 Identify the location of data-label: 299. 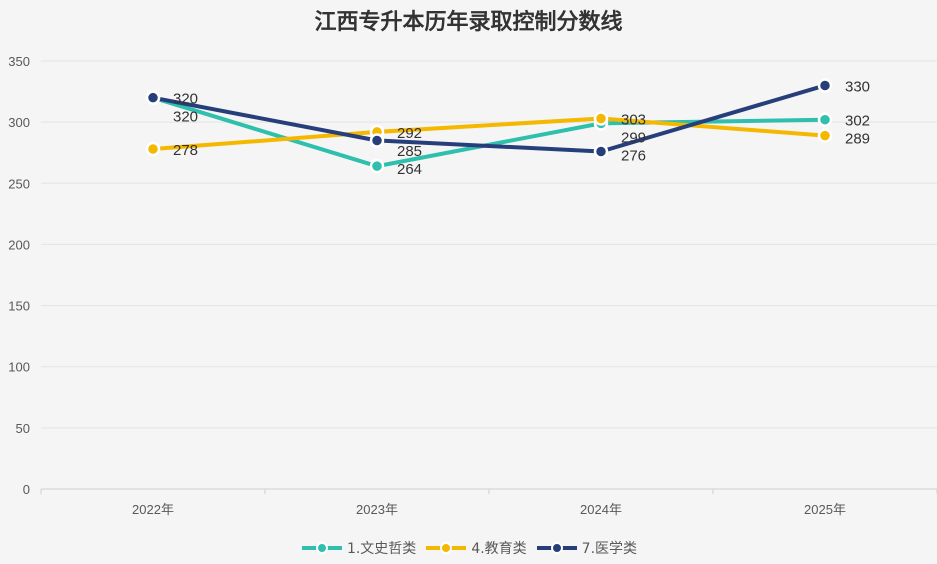
(633, 137).